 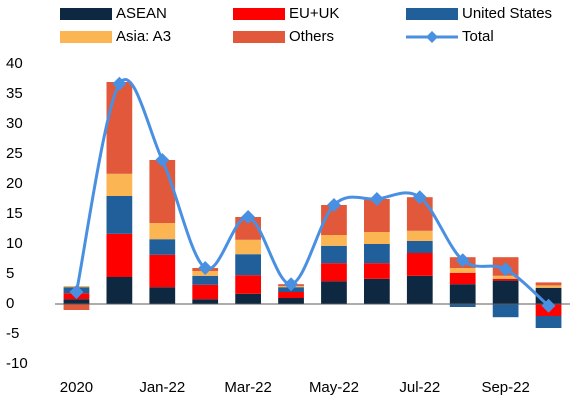 What do you see at coordinates (478, 36) in the screenshot?
I see `legend-label: Total` at bounding box center [478, 36].